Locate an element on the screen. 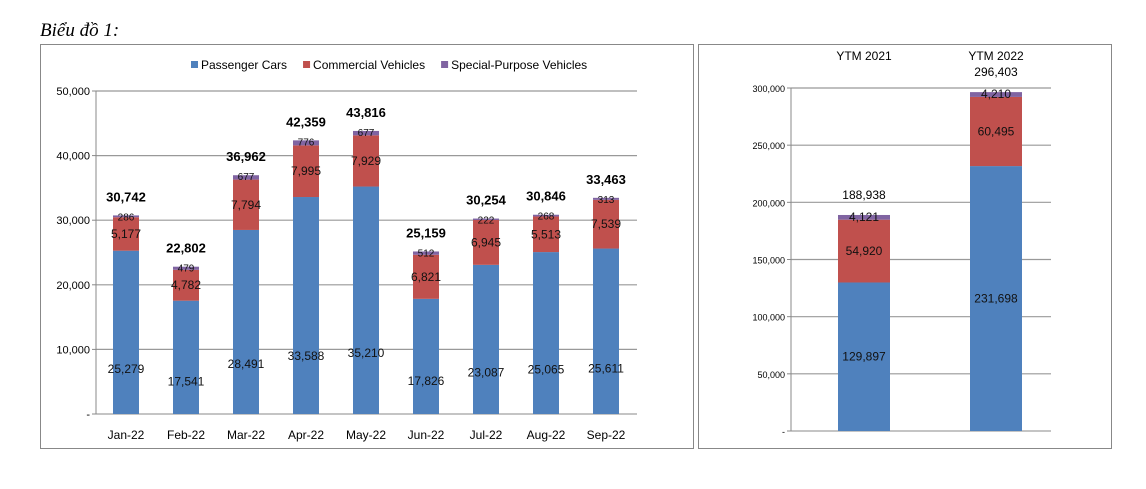 The image size is (1146, 489). total-label: 30,254 is located at coordinates (486, 200).